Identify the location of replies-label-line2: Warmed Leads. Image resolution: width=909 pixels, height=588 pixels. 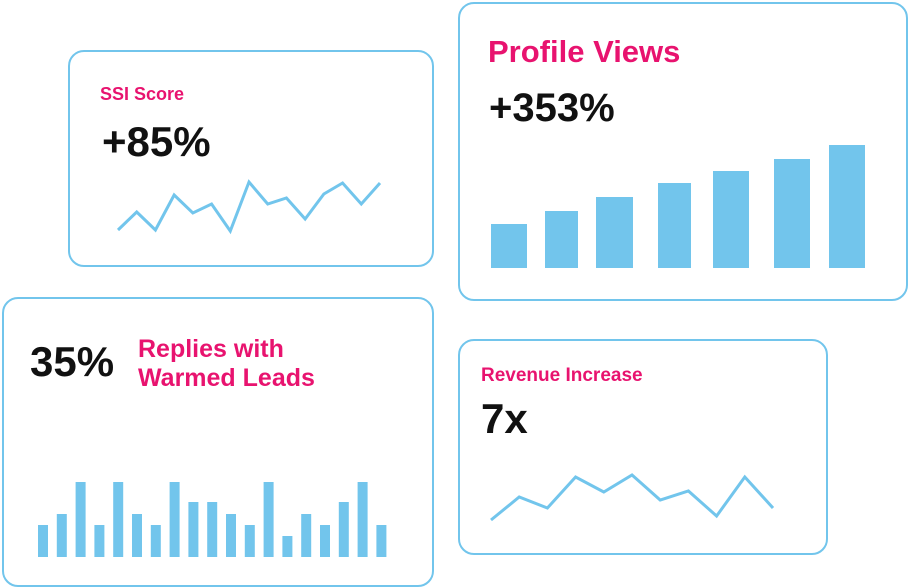
(226, 378).